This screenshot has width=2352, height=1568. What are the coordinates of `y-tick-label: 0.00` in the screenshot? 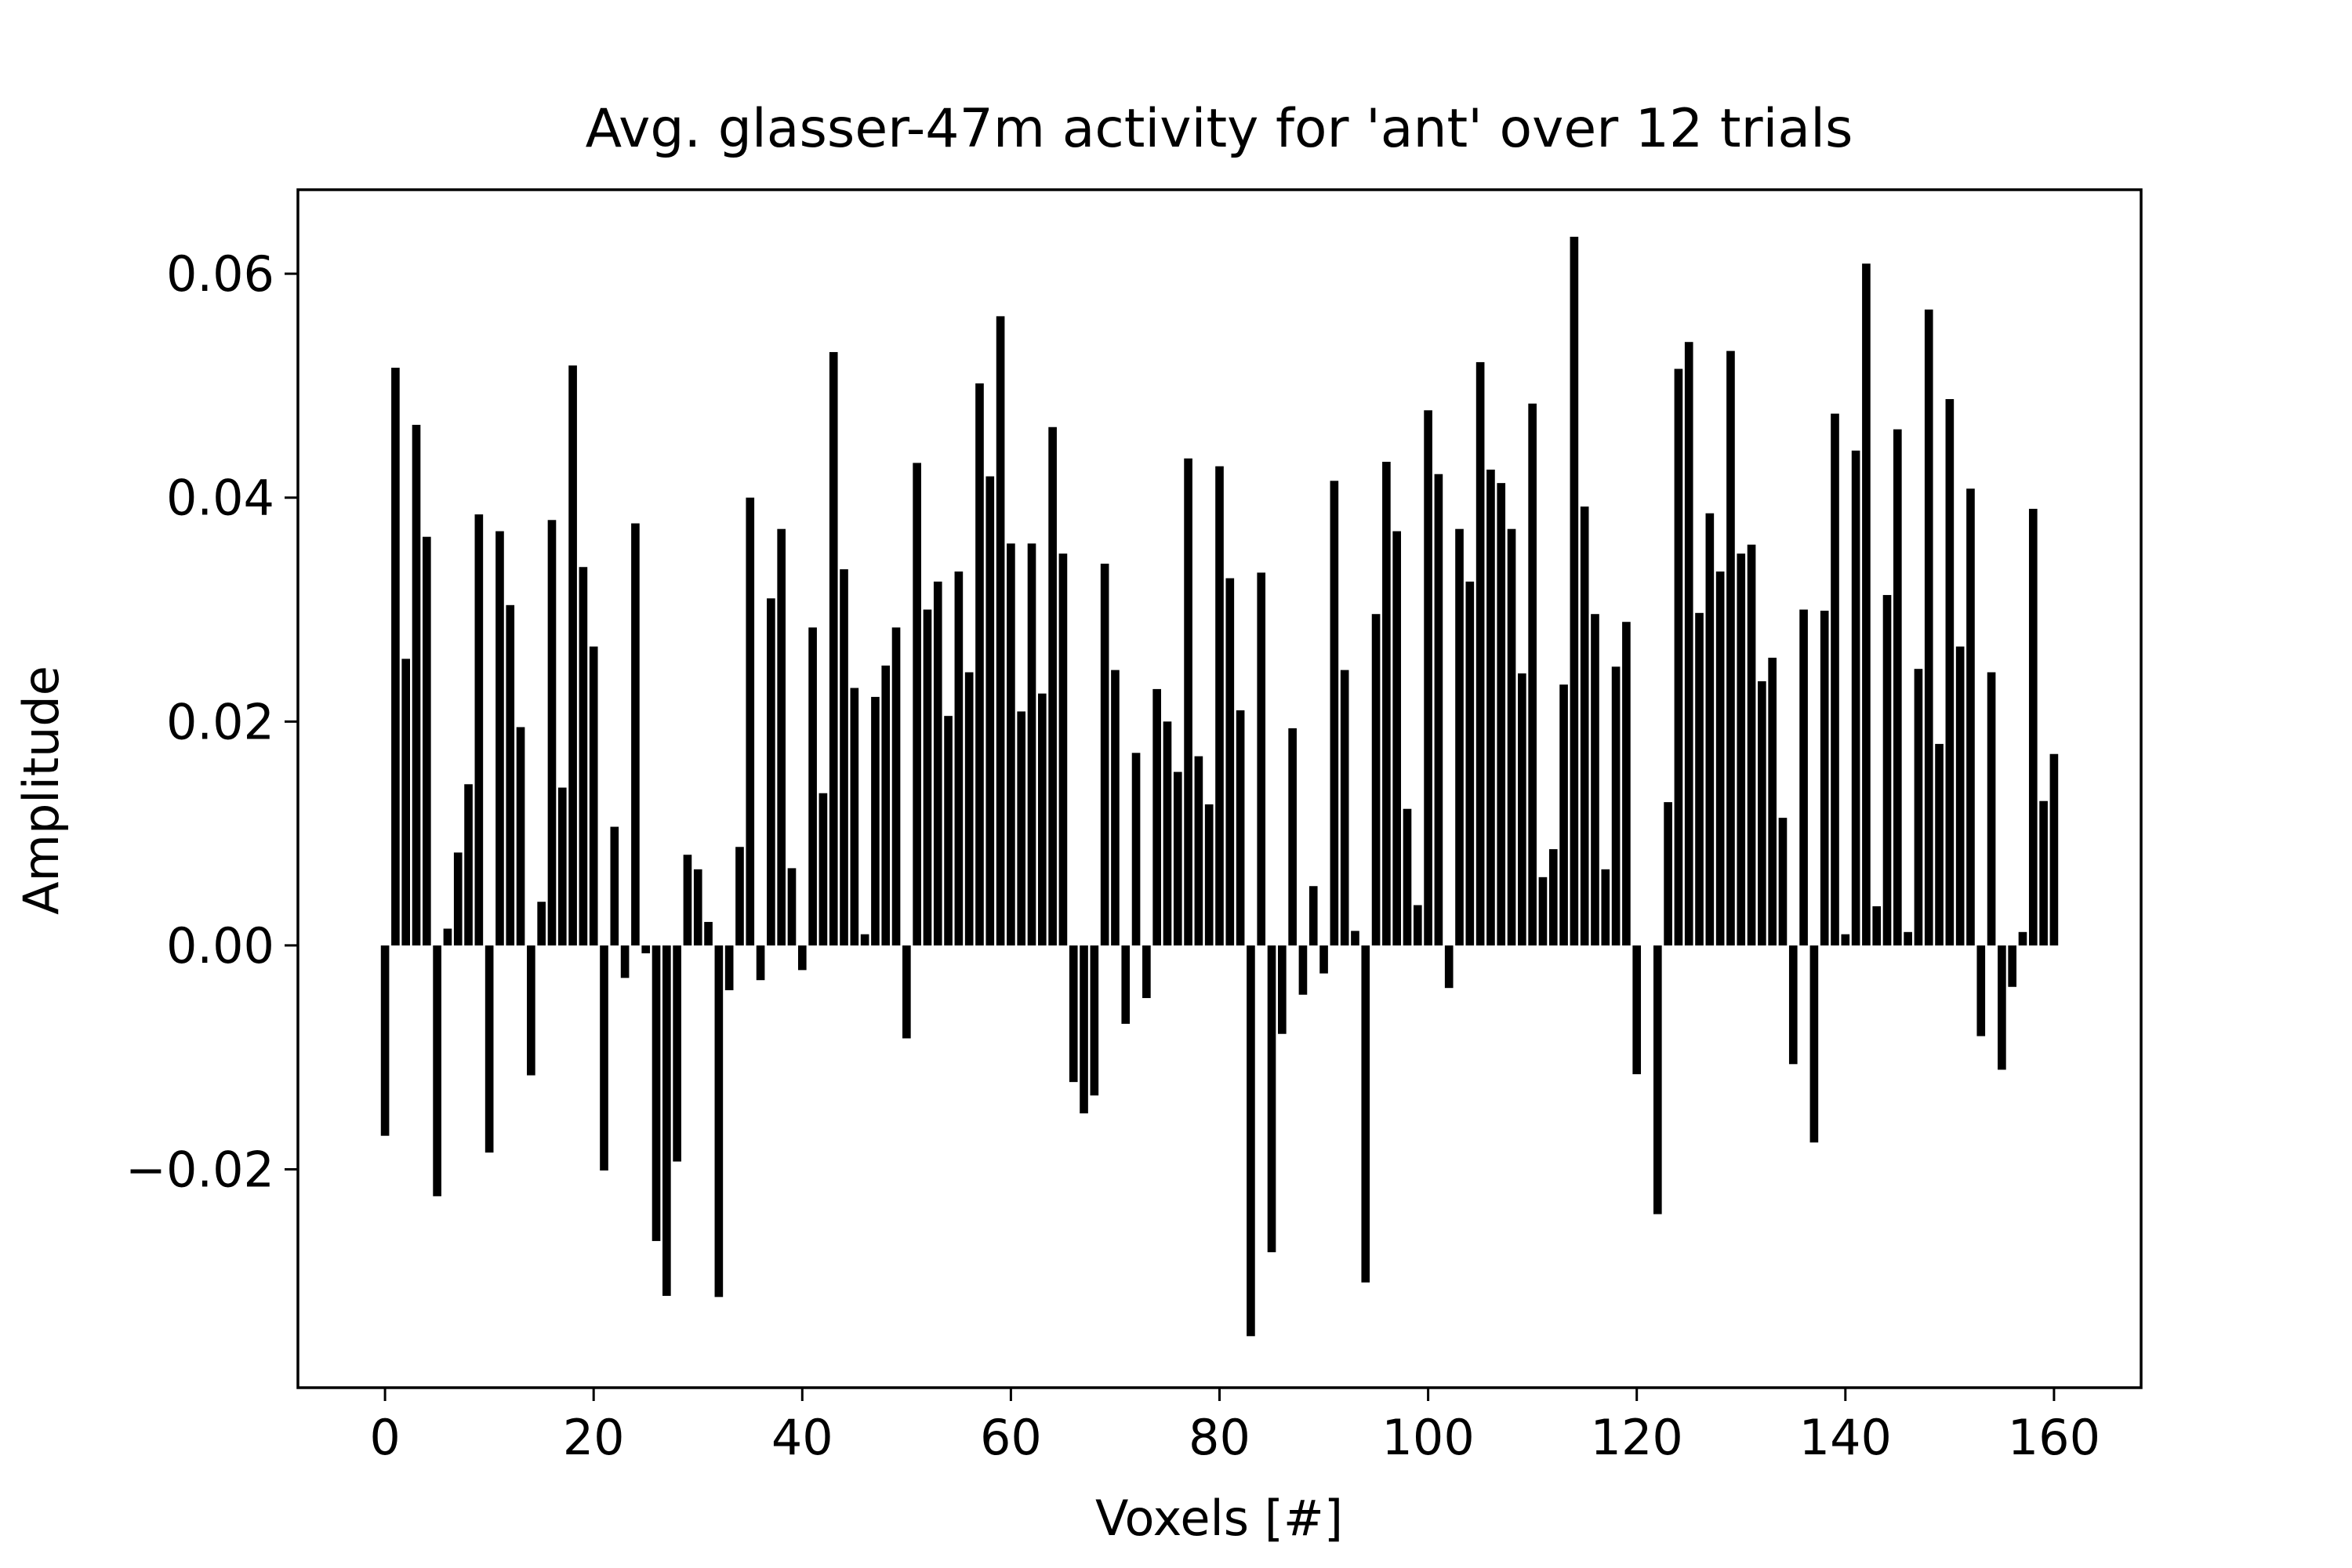 It's located at (220, 946).